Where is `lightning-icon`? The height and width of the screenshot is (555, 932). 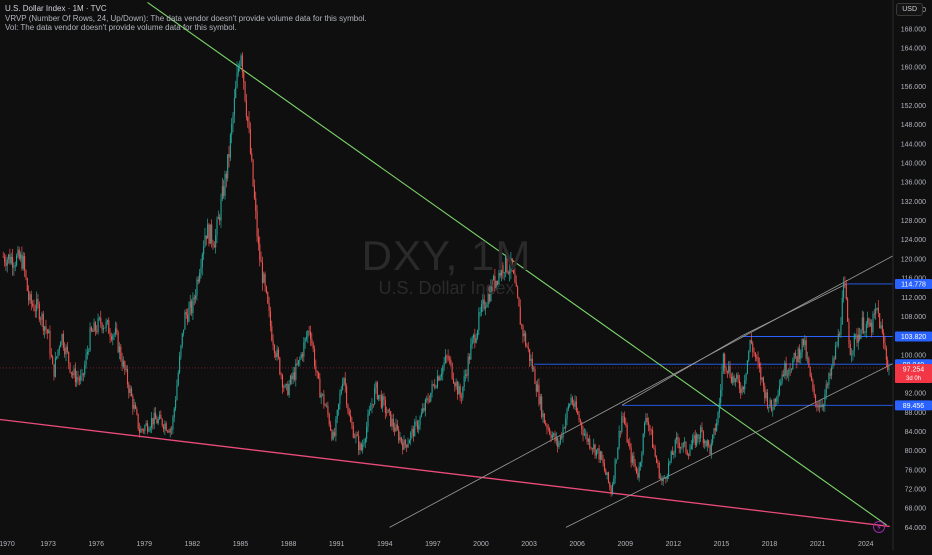 lightning-icon is located at coordinates (879, 527).